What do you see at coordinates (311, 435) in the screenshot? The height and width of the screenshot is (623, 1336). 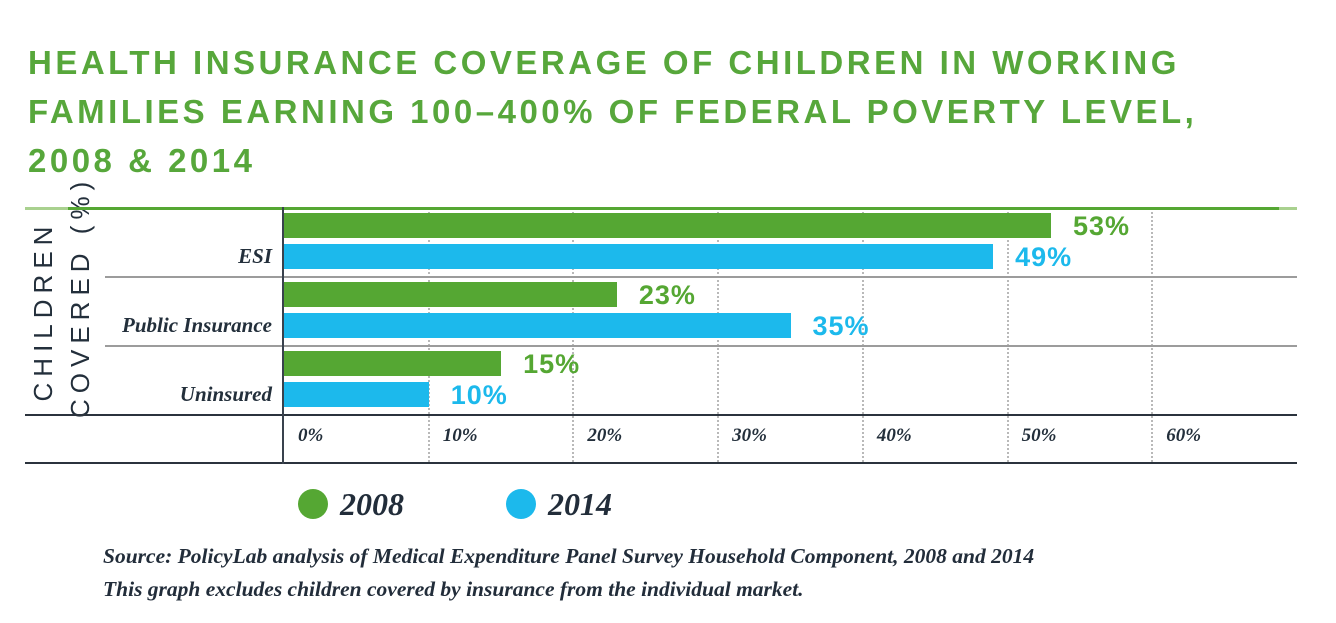 I see `x-tick-0%: 0%` at bounding box center [311, 435].